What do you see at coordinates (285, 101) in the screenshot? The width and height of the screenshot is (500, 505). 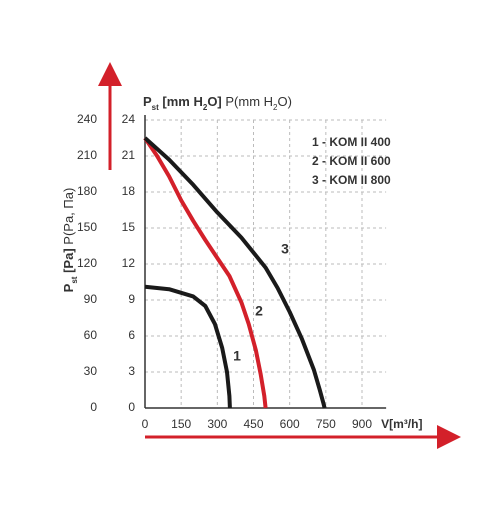 I see `axis-label-part: O)` at bounding box center [285, 101].